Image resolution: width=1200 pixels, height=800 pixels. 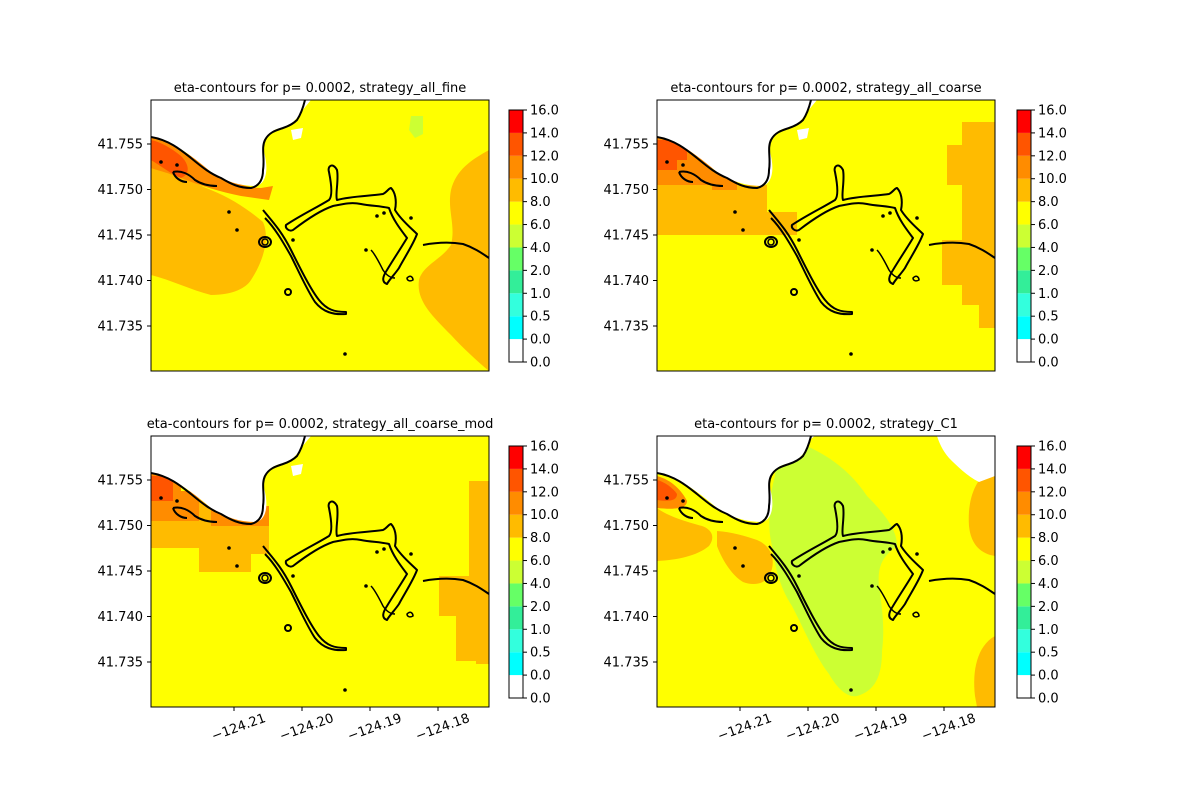 I want to click on panel-title: eta-contours for p= 0.0002, strategy_C1, so click(x=826, y=424).